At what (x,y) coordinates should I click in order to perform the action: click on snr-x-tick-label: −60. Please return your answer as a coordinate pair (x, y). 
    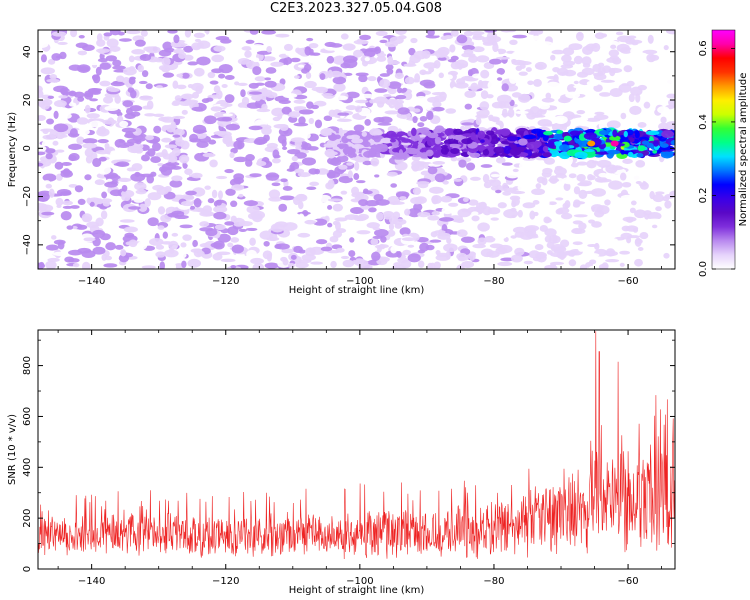
    Looking at the image, I should click on (628, 581).